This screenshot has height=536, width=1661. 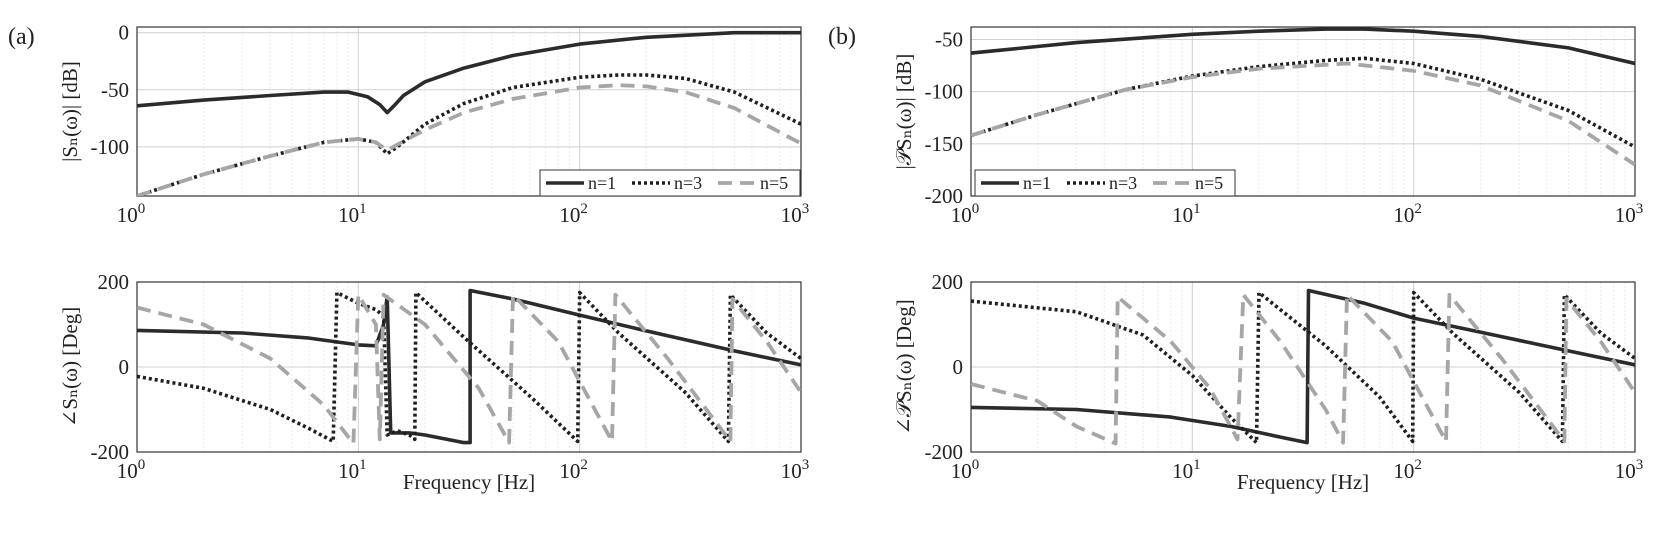 I want to click on y-axis-label: ∠Sₙ(ω) [Deg], so click(x=70, y=367).